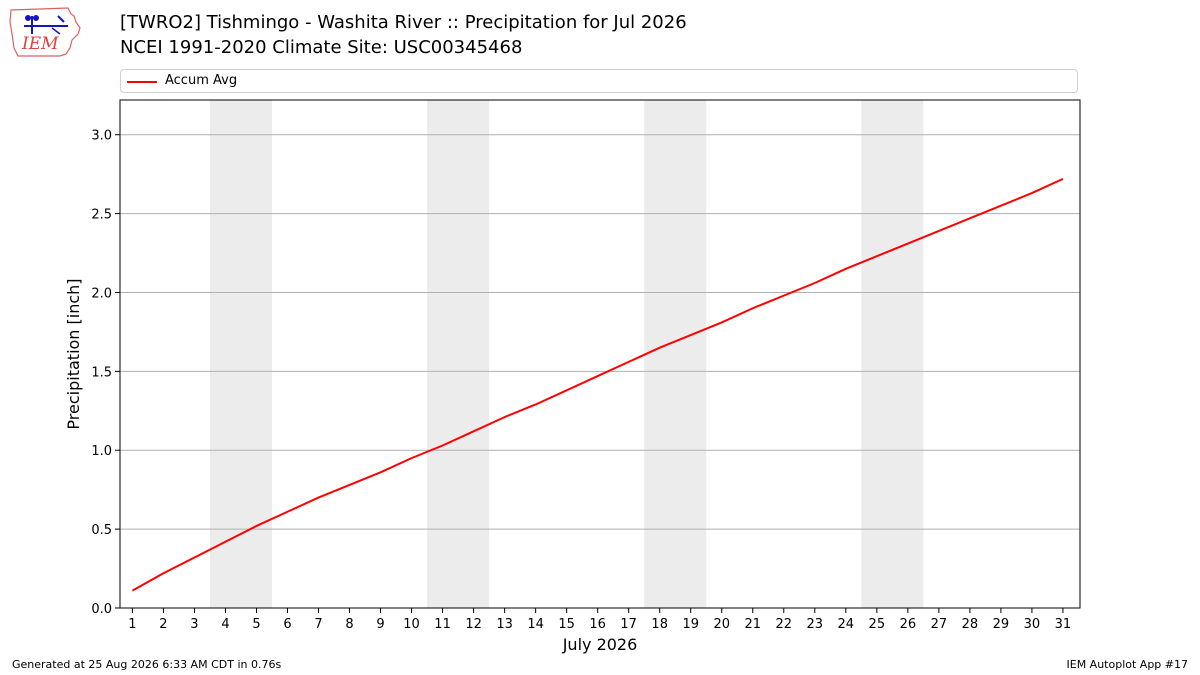 The image size is (1200, 675). I want to click on x-tick-label: 9, so click(380, 624).